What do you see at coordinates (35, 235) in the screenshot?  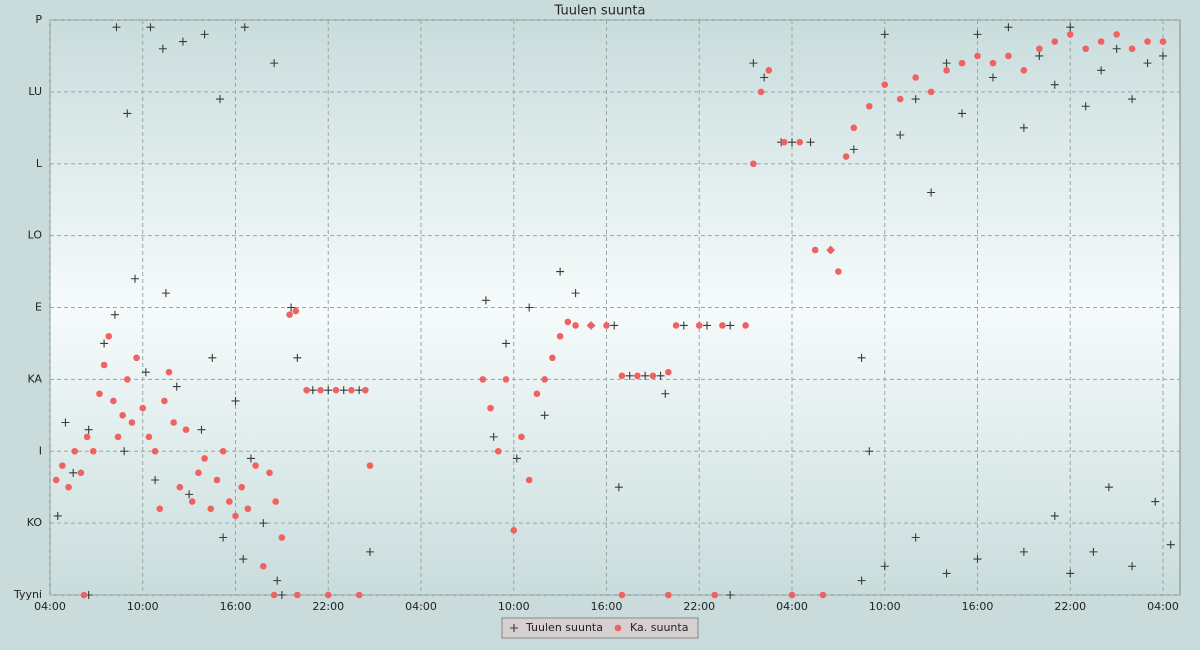 I see `y-tick-label: LO` at bounding box center [35, 235].